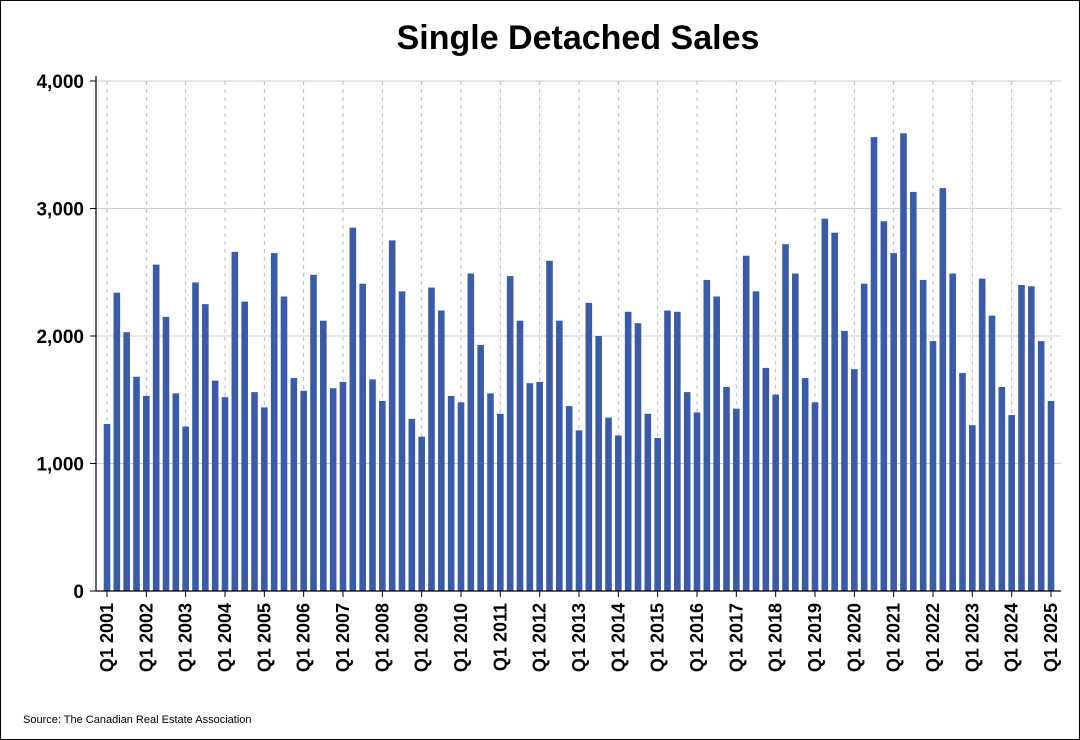 The height and width of the screenshot is (740, 1080). Describe the element at coordinates (540, 637) in the screenshot. I see `x-tick-label: Q1 2012` at that location.